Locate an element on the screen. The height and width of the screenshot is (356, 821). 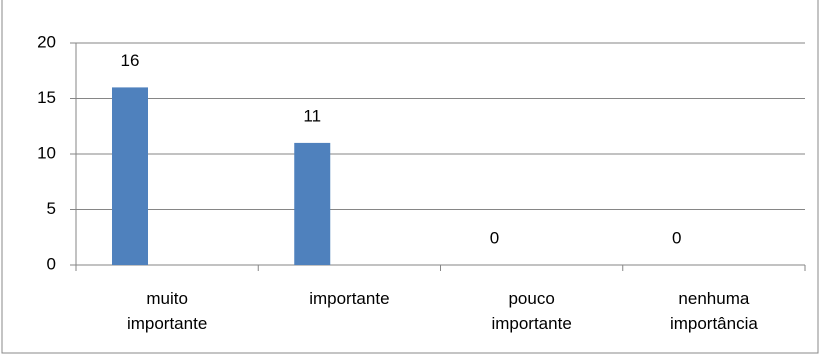
y-tick-label: 20 is located at coordinates (46, 41).